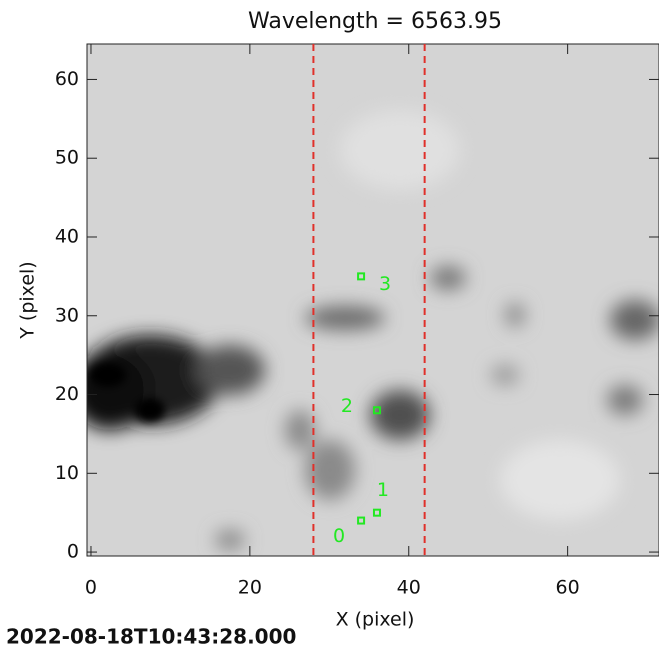  What do you see at coordinates (409, 588) in the screenshot?
I see `x-tick-label: 40` at bounding box center [409, 588].